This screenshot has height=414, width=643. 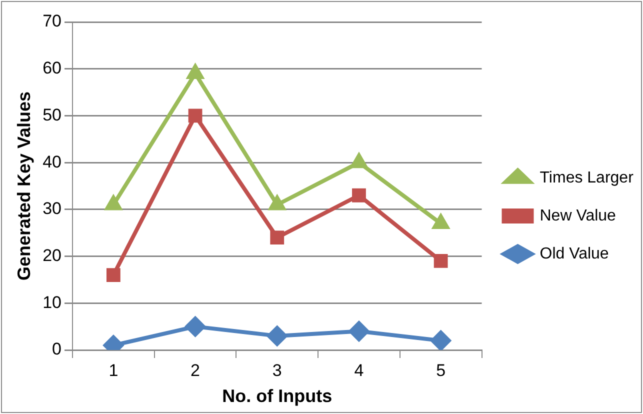 I want to click on legend-label: Old Value, so click(x=574, y=253).